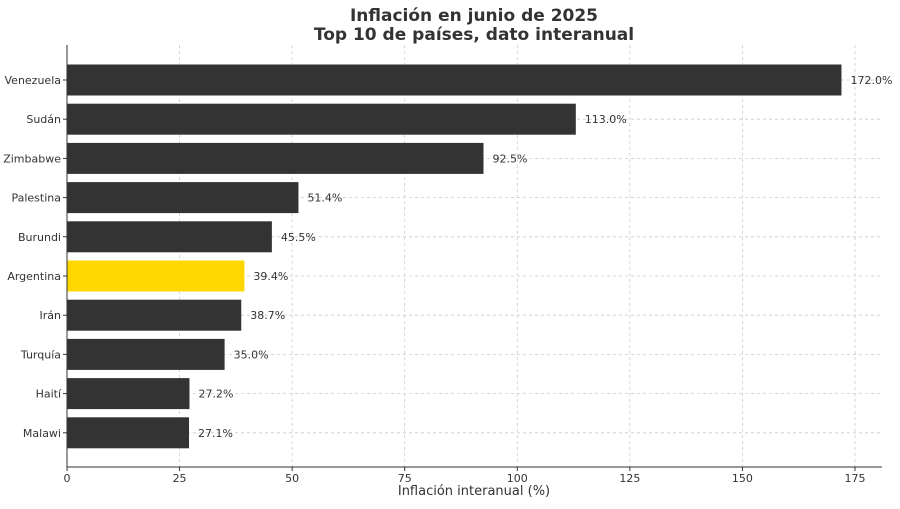 This screenshot has height=509, width=900. I want to click on x-axis-label: Inflación interanual (%), so click(474, 491).